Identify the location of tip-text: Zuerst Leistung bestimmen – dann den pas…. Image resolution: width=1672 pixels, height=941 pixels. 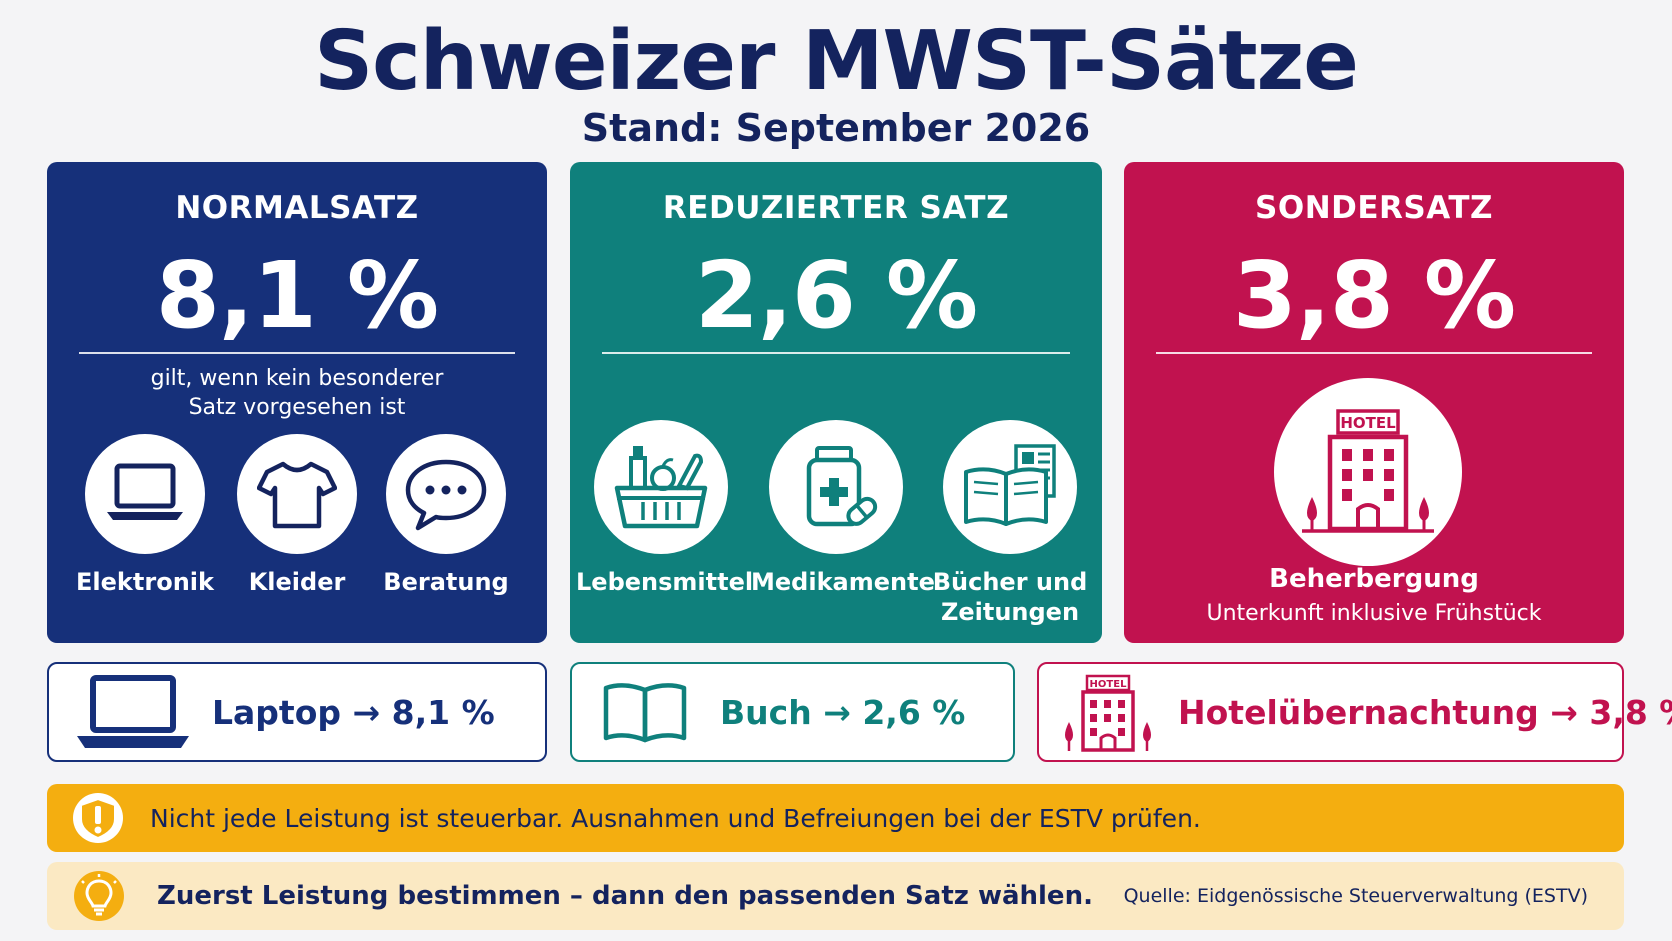
(625, 896).